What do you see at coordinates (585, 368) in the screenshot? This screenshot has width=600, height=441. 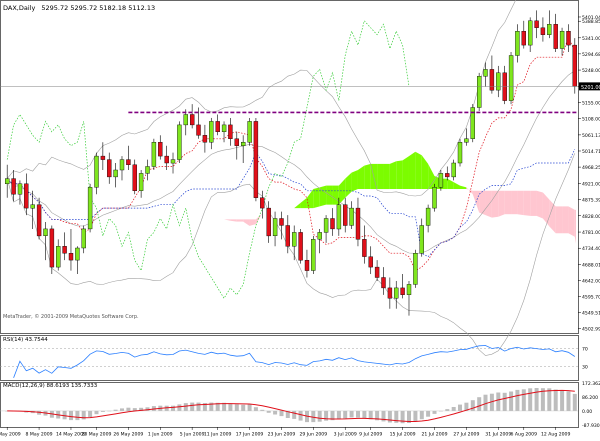 I see `rsi-level-label: 30` at bounding box center [585, 368].